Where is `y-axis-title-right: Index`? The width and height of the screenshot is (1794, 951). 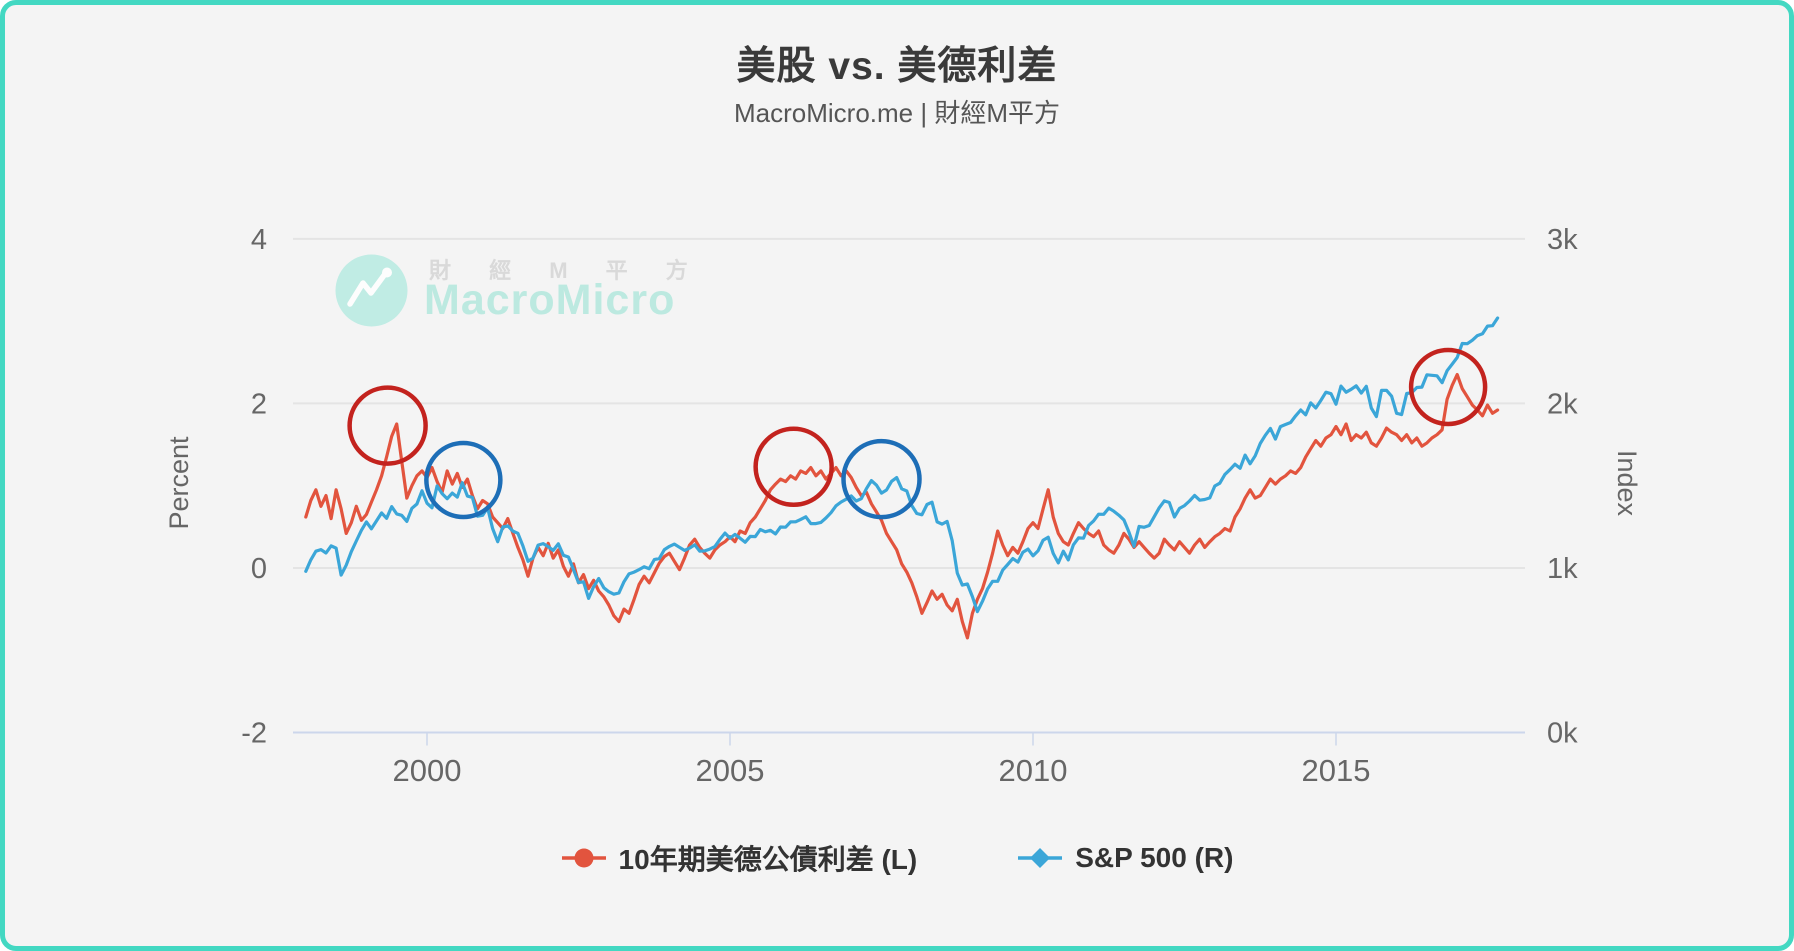 y-axis-title-right: Index is located at coordinates (1627, 483).